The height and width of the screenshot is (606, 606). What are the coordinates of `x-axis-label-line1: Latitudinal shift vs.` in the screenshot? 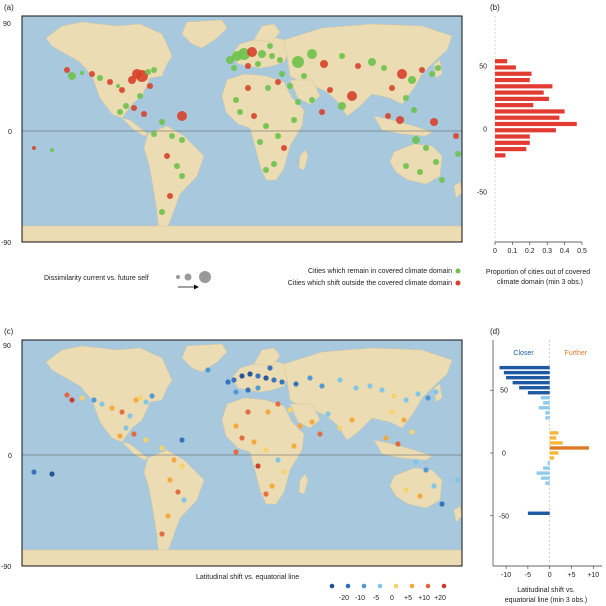 It's located at (546, 590).